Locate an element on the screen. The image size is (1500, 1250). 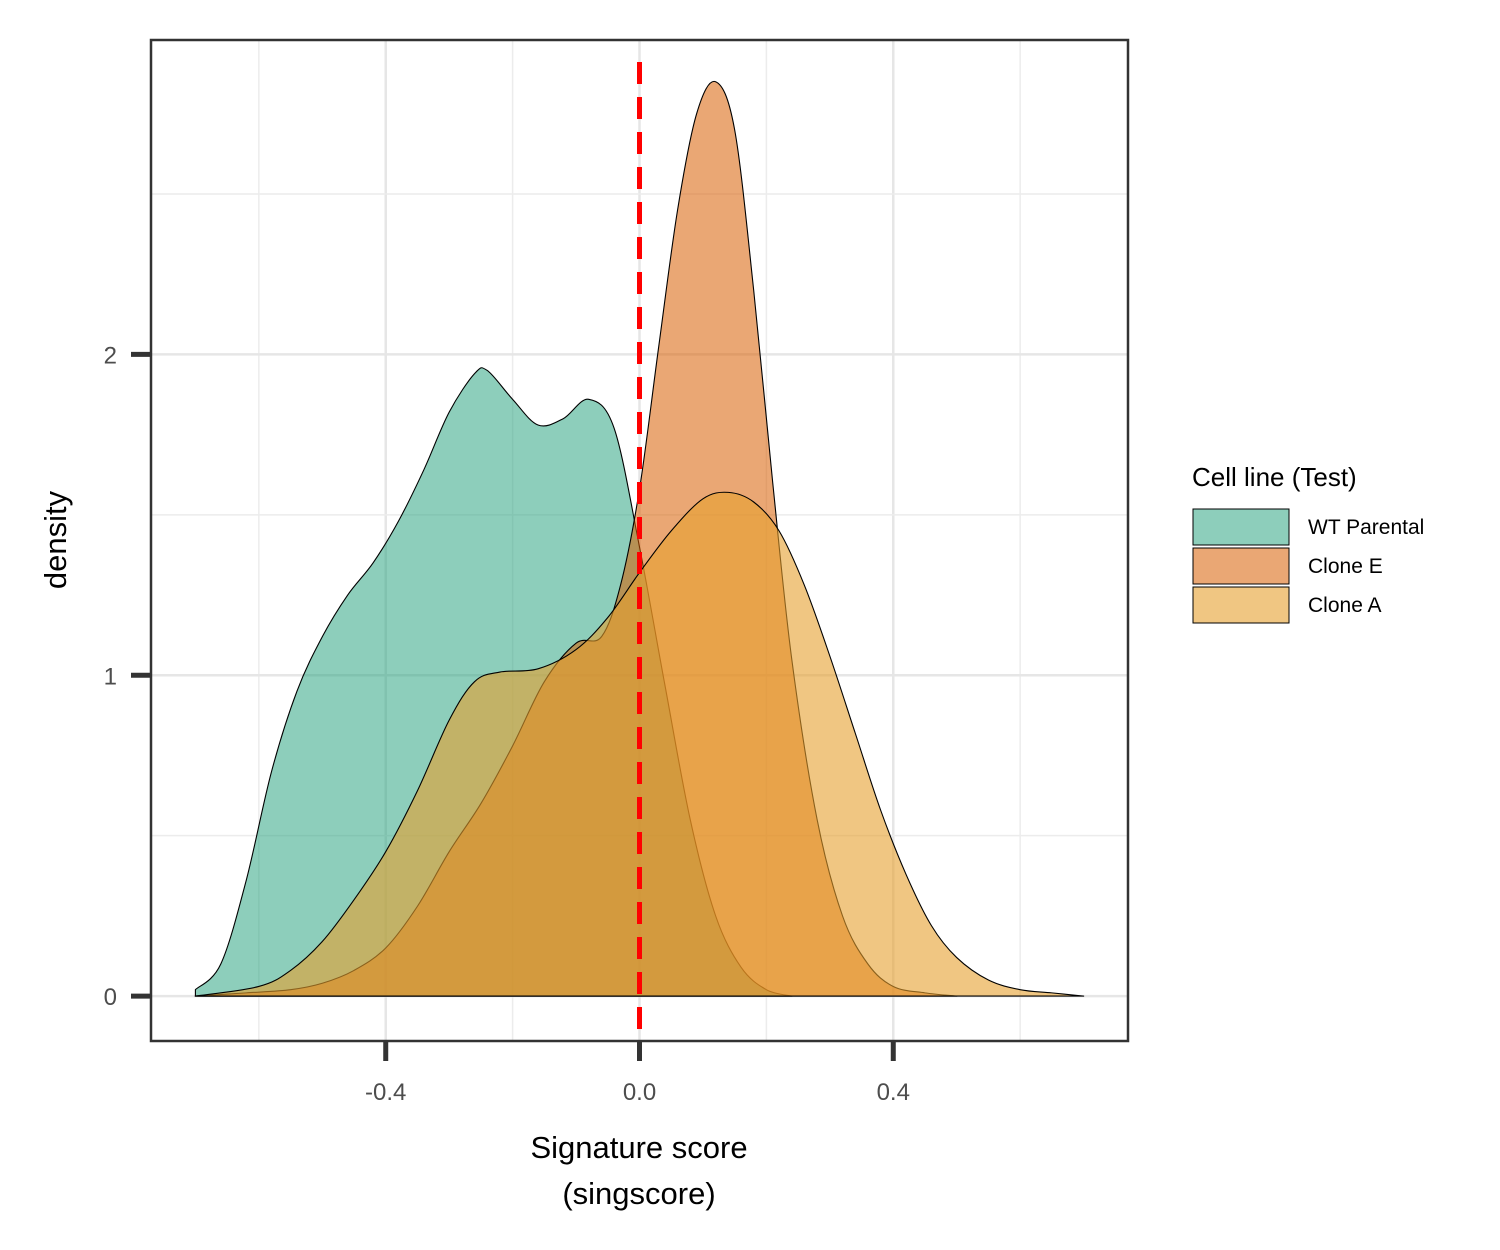
legend-label: Clone E is located at coordinates (1345, 566).